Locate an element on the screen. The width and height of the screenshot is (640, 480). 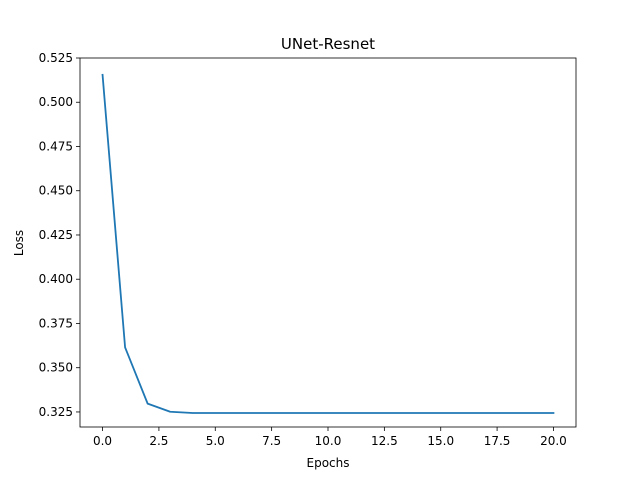
y-tick-label: 0.425 is located at coordinates (56, 235).